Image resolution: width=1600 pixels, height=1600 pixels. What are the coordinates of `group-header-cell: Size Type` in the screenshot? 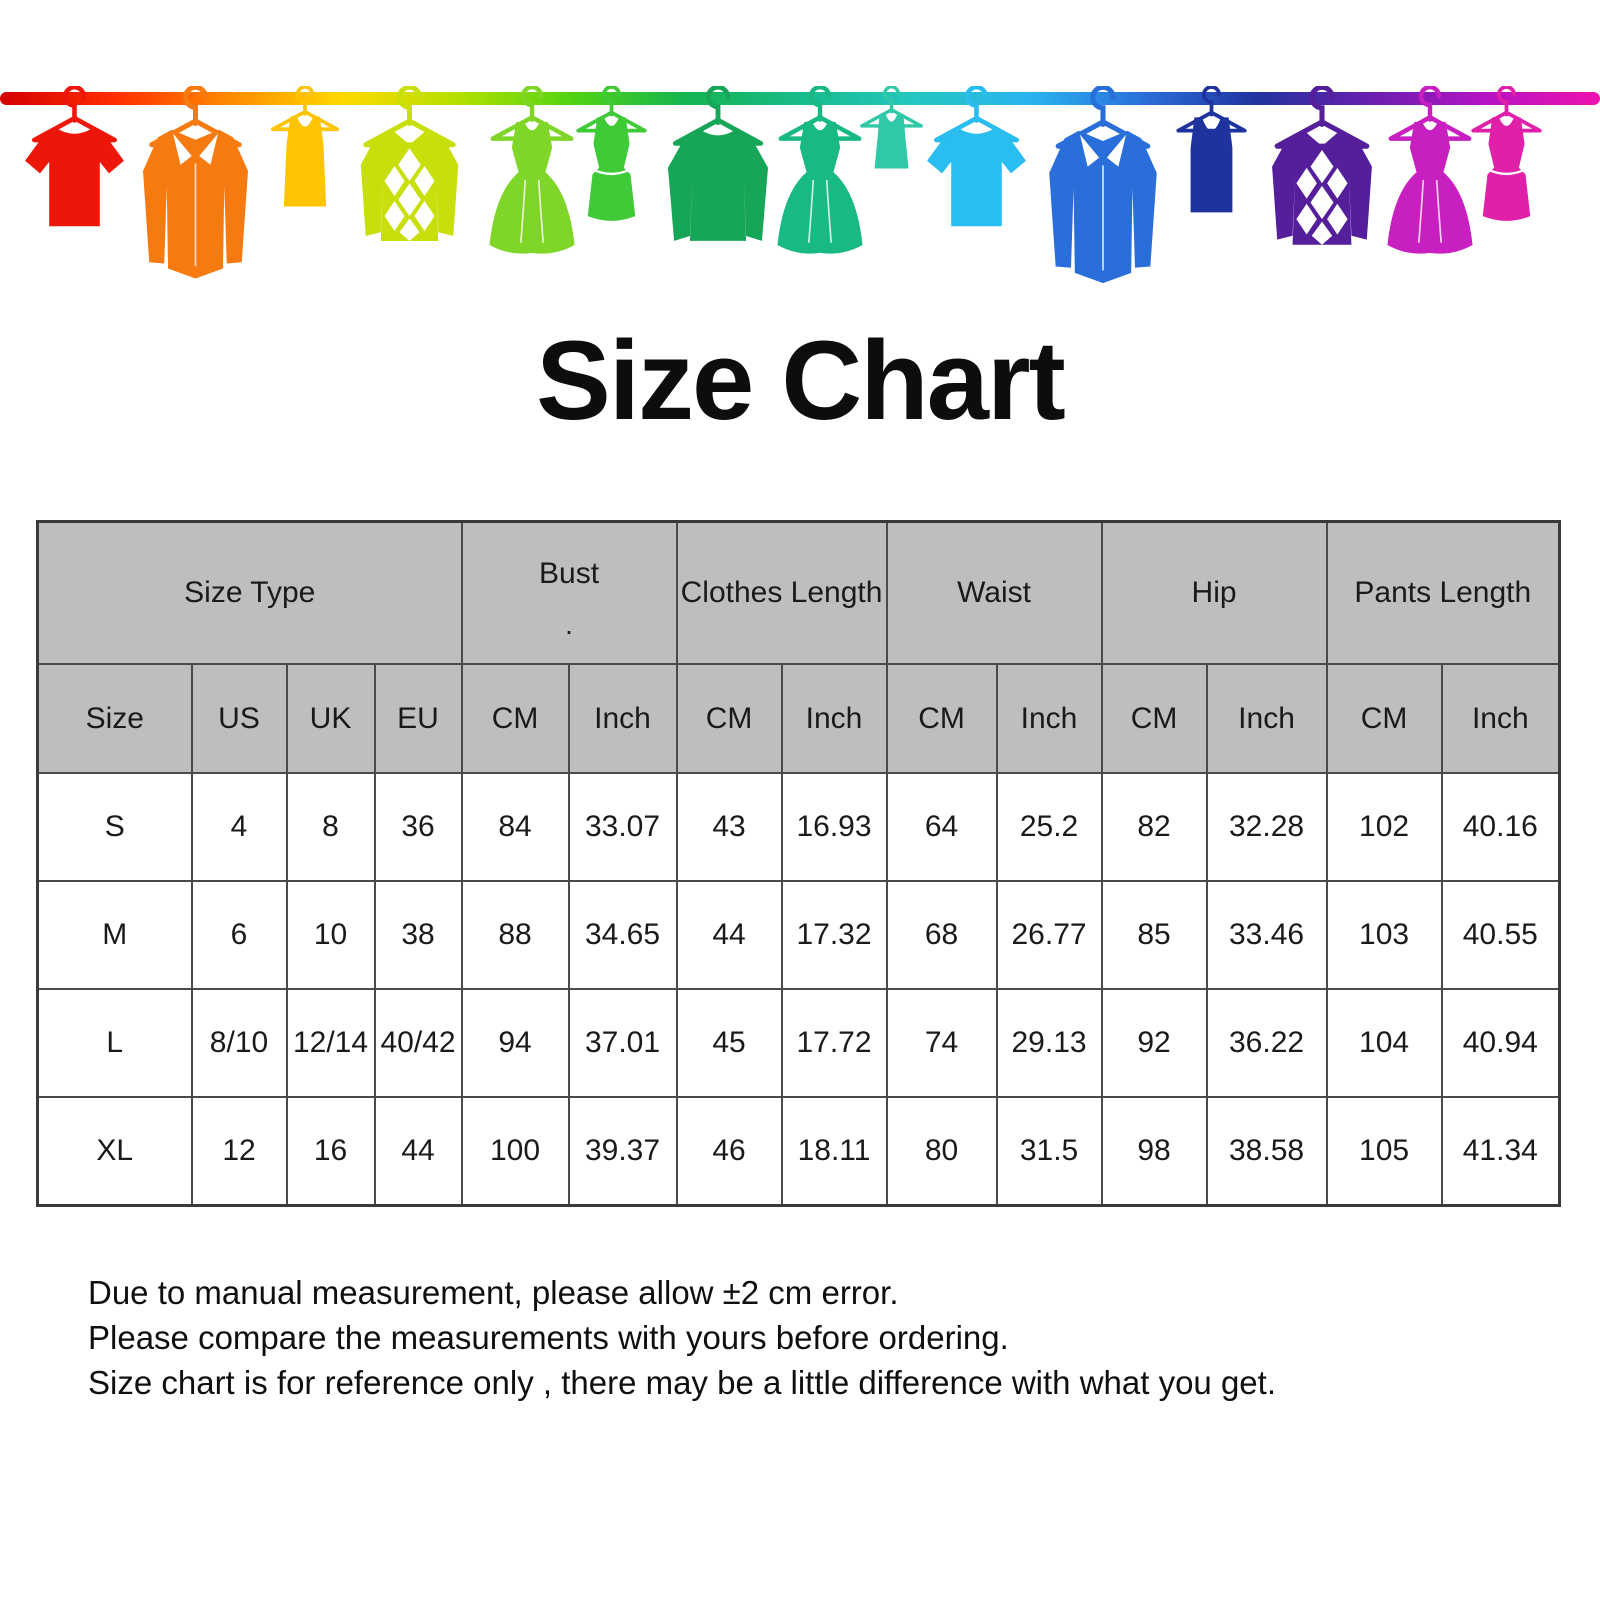 It's located at (249, 592).